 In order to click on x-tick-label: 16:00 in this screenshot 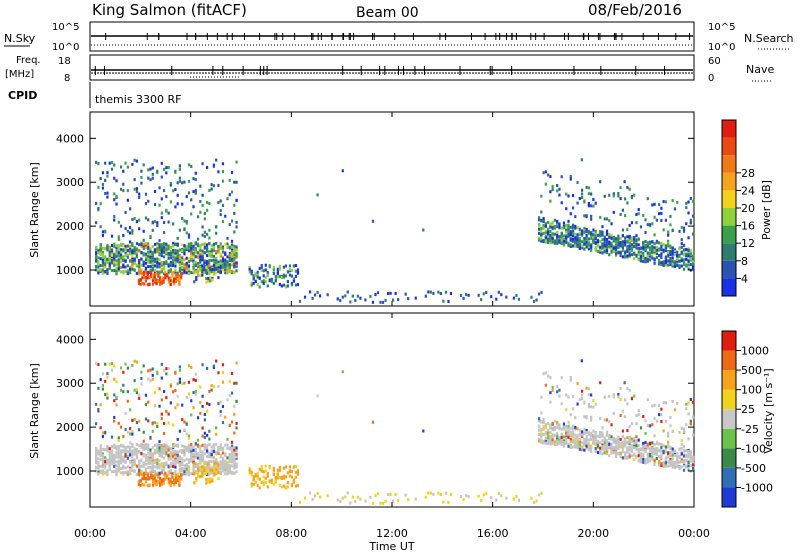, I will do `click(493, 533)`.